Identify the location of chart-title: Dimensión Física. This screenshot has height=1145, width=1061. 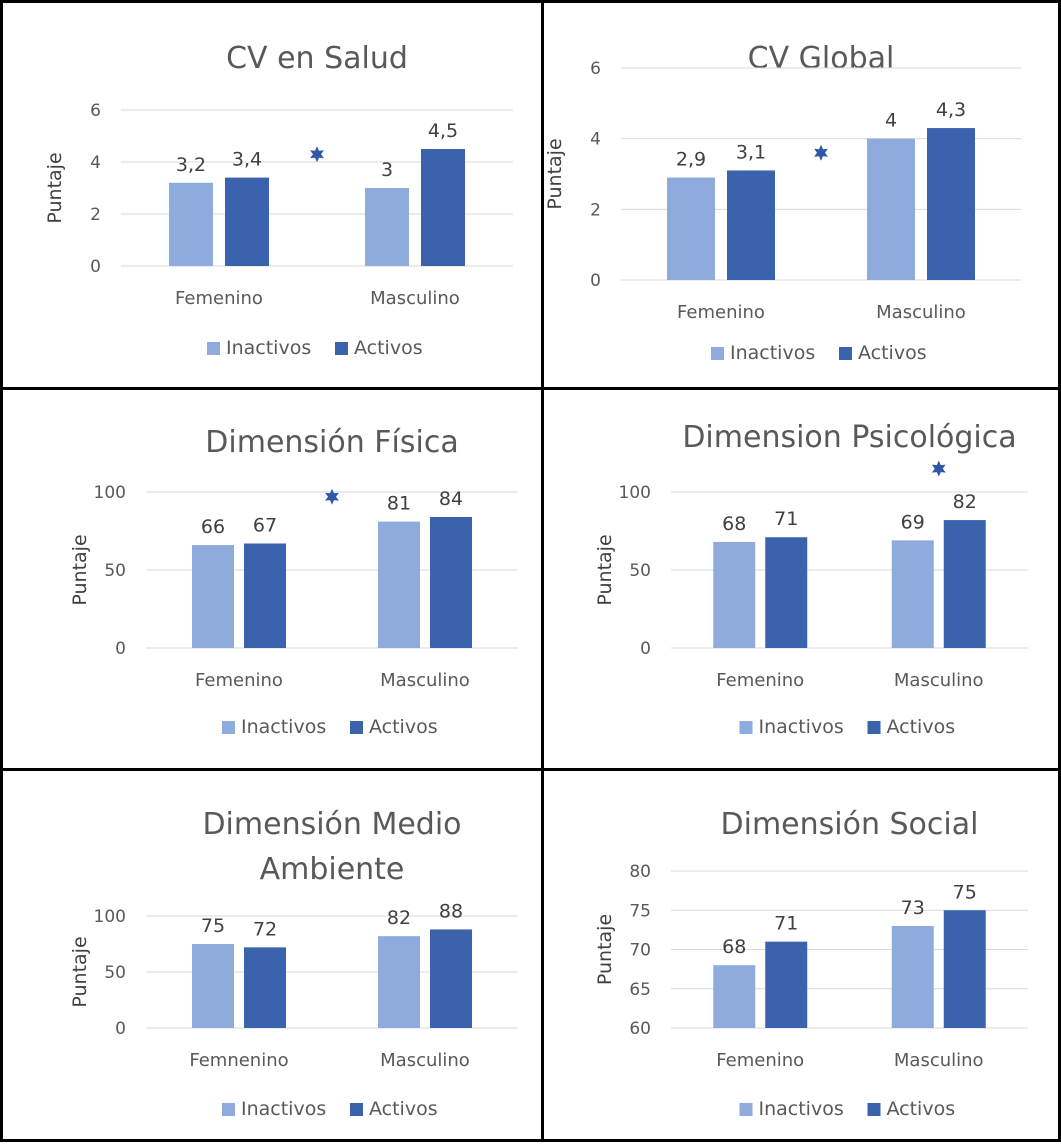
(331, 442).